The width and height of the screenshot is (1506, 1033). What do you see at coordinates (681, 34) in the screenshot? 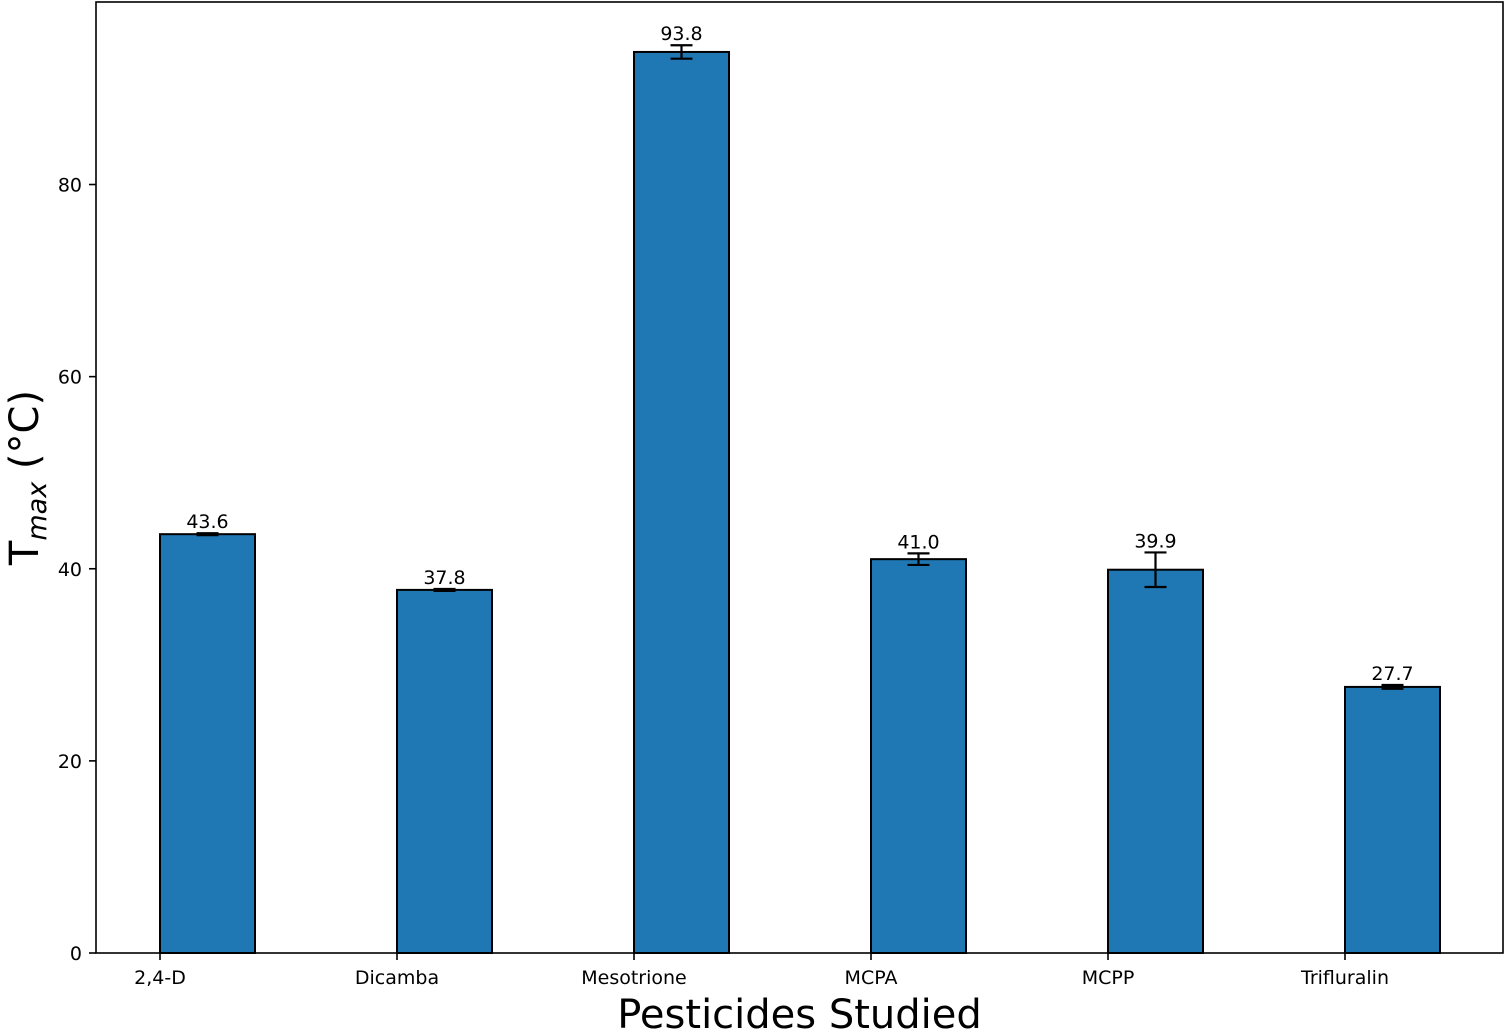
I see `value-label: 93.8` at bounding box center [681, 34].